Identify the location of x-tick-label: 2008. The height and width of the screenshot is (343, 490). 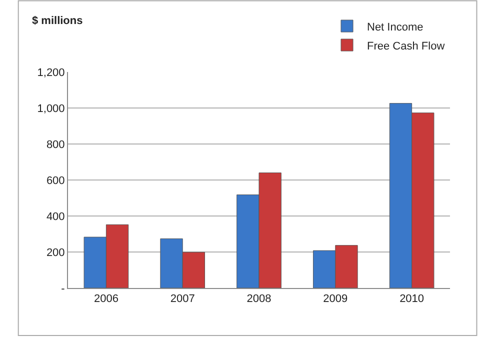
(259, 299).